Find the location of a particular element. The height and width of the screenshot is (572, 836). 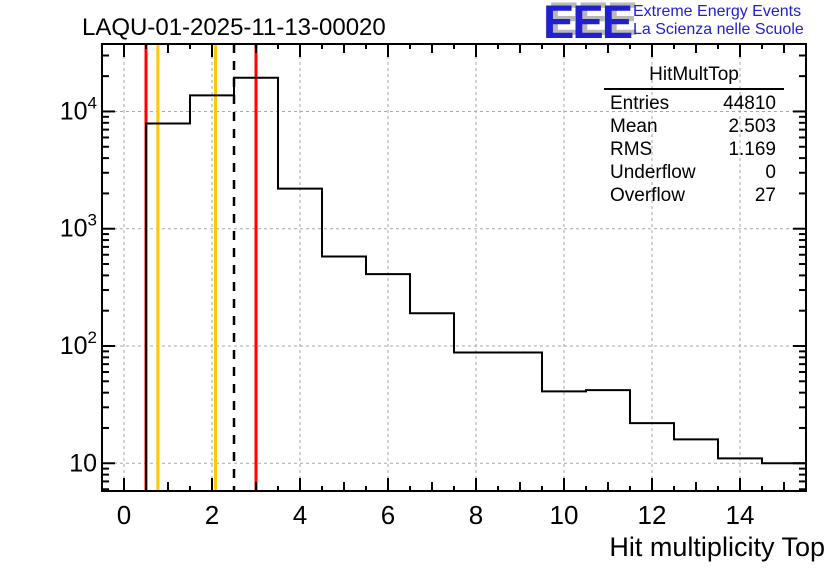

stats-row-rms: RMS 1.169 is located at coordinates (694, 149).